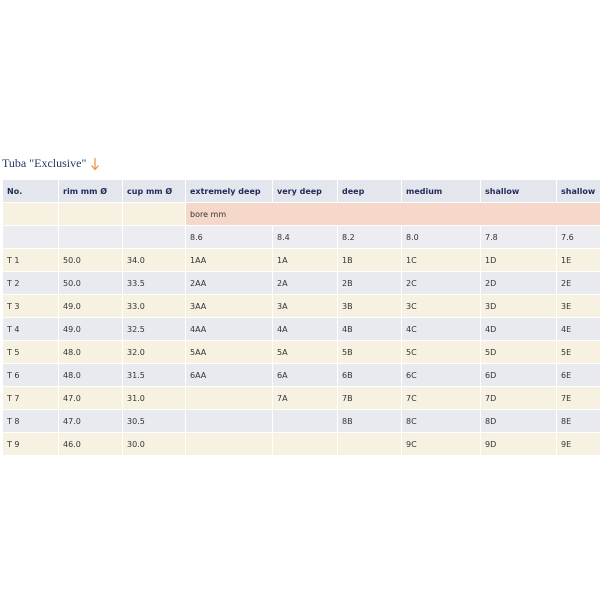 The image size is (600, 600). Describe the element at coordinates (518, 237) in the screenshot. I see `bore-value: 7.8` at that location.